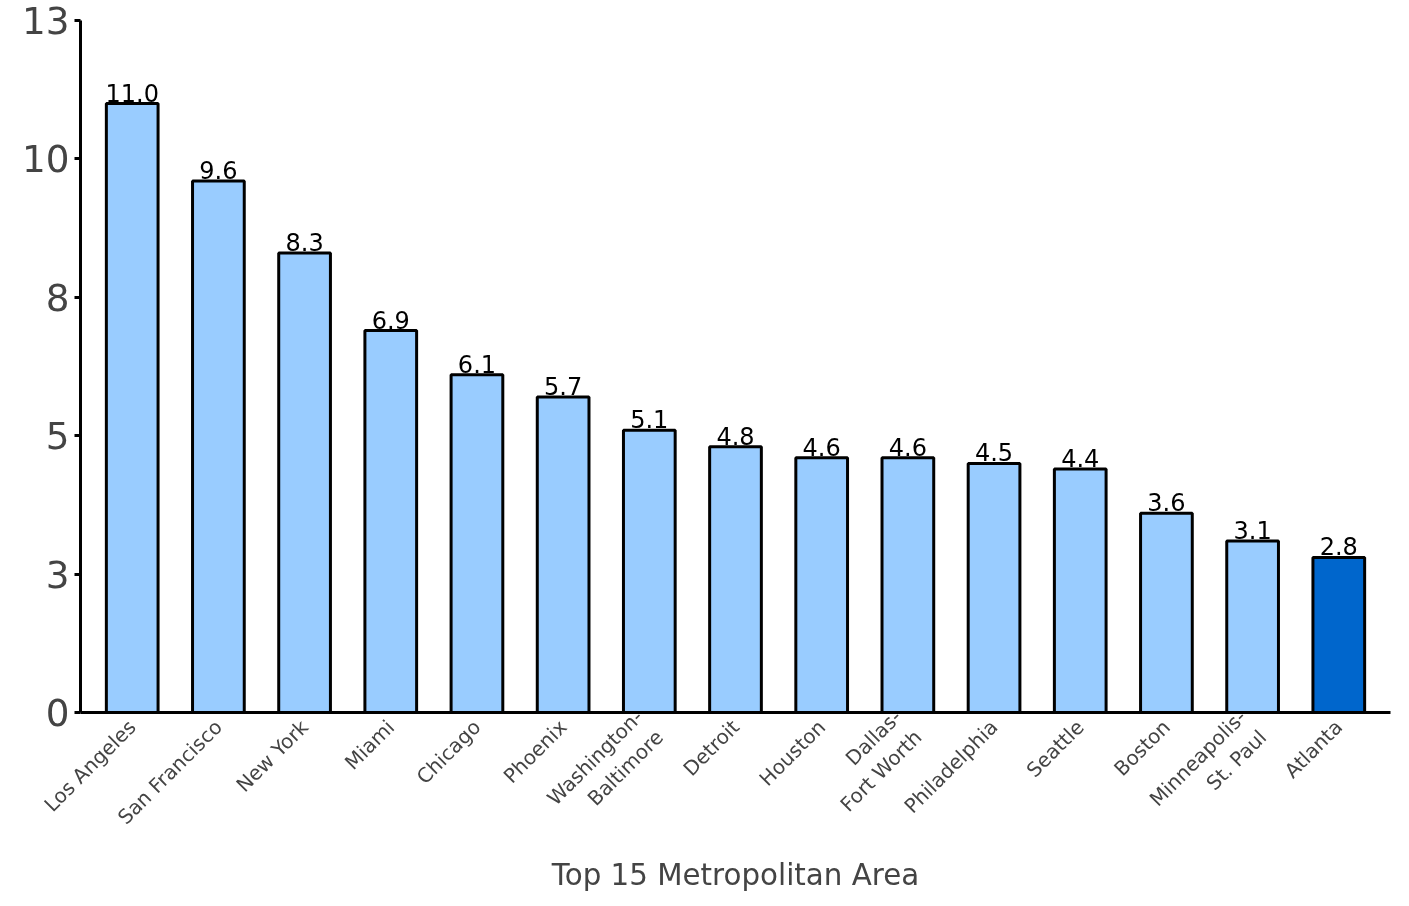 The width and height of the screenshot is (1409, 906). Describe the element at coordinates (1166, 503) in the screenshot. I see `data-label: 3.6` at that location.